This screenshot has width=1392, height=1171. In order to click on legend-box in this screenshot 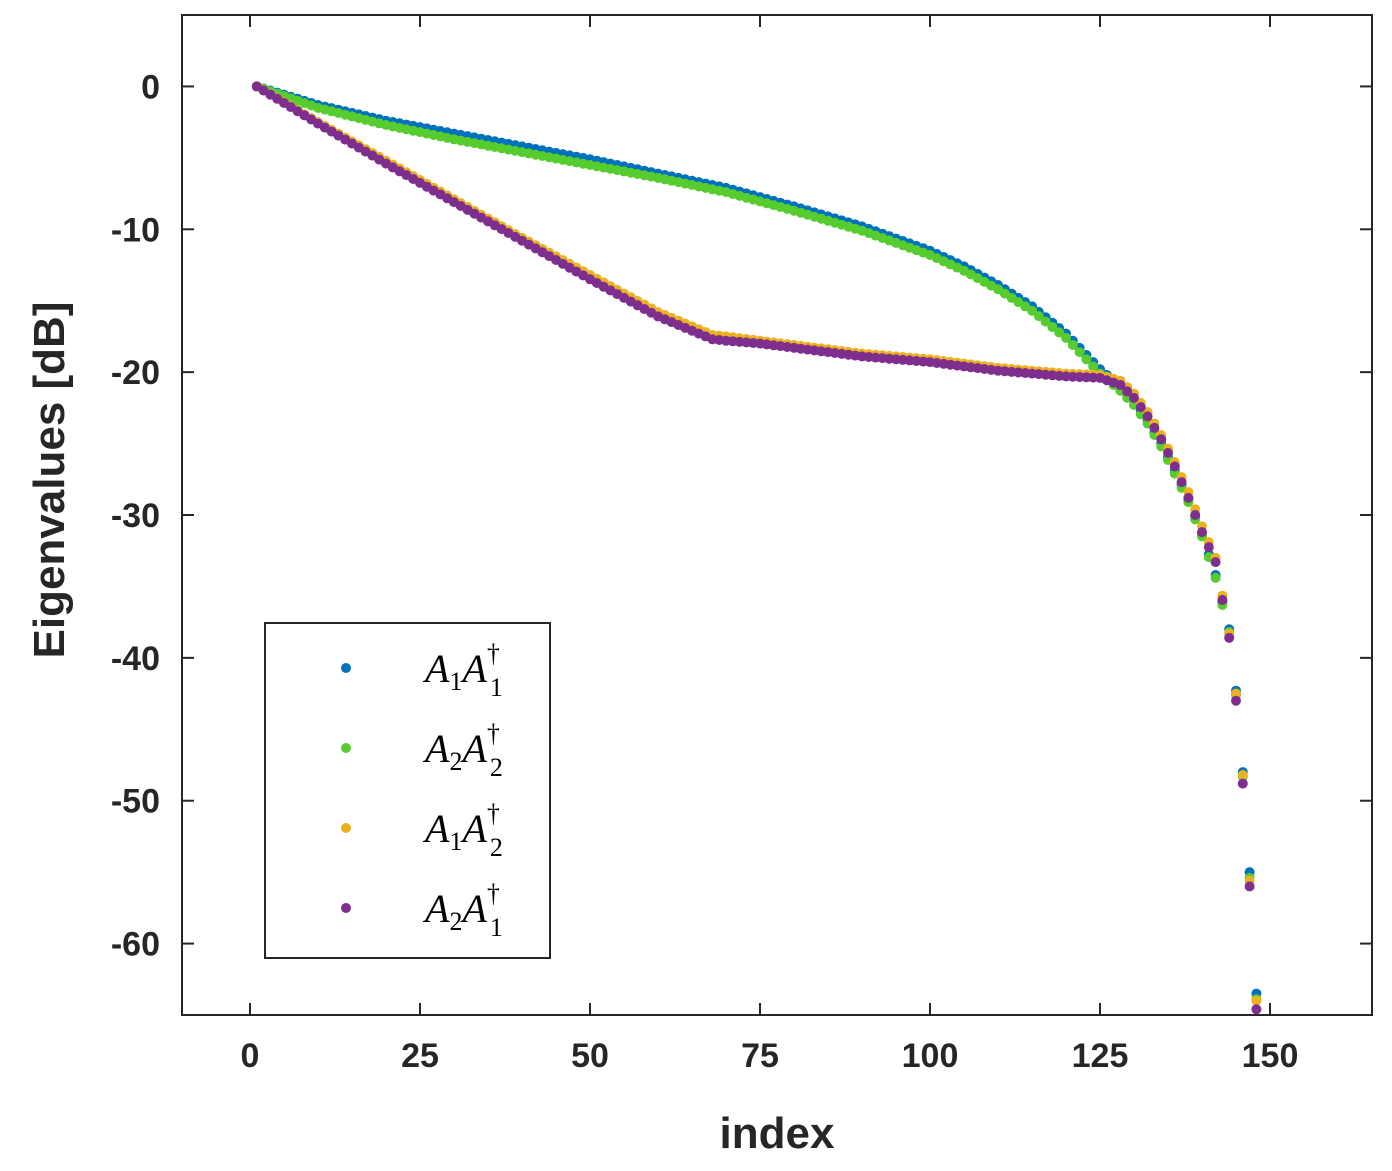, I will do `click(407, 790)`.